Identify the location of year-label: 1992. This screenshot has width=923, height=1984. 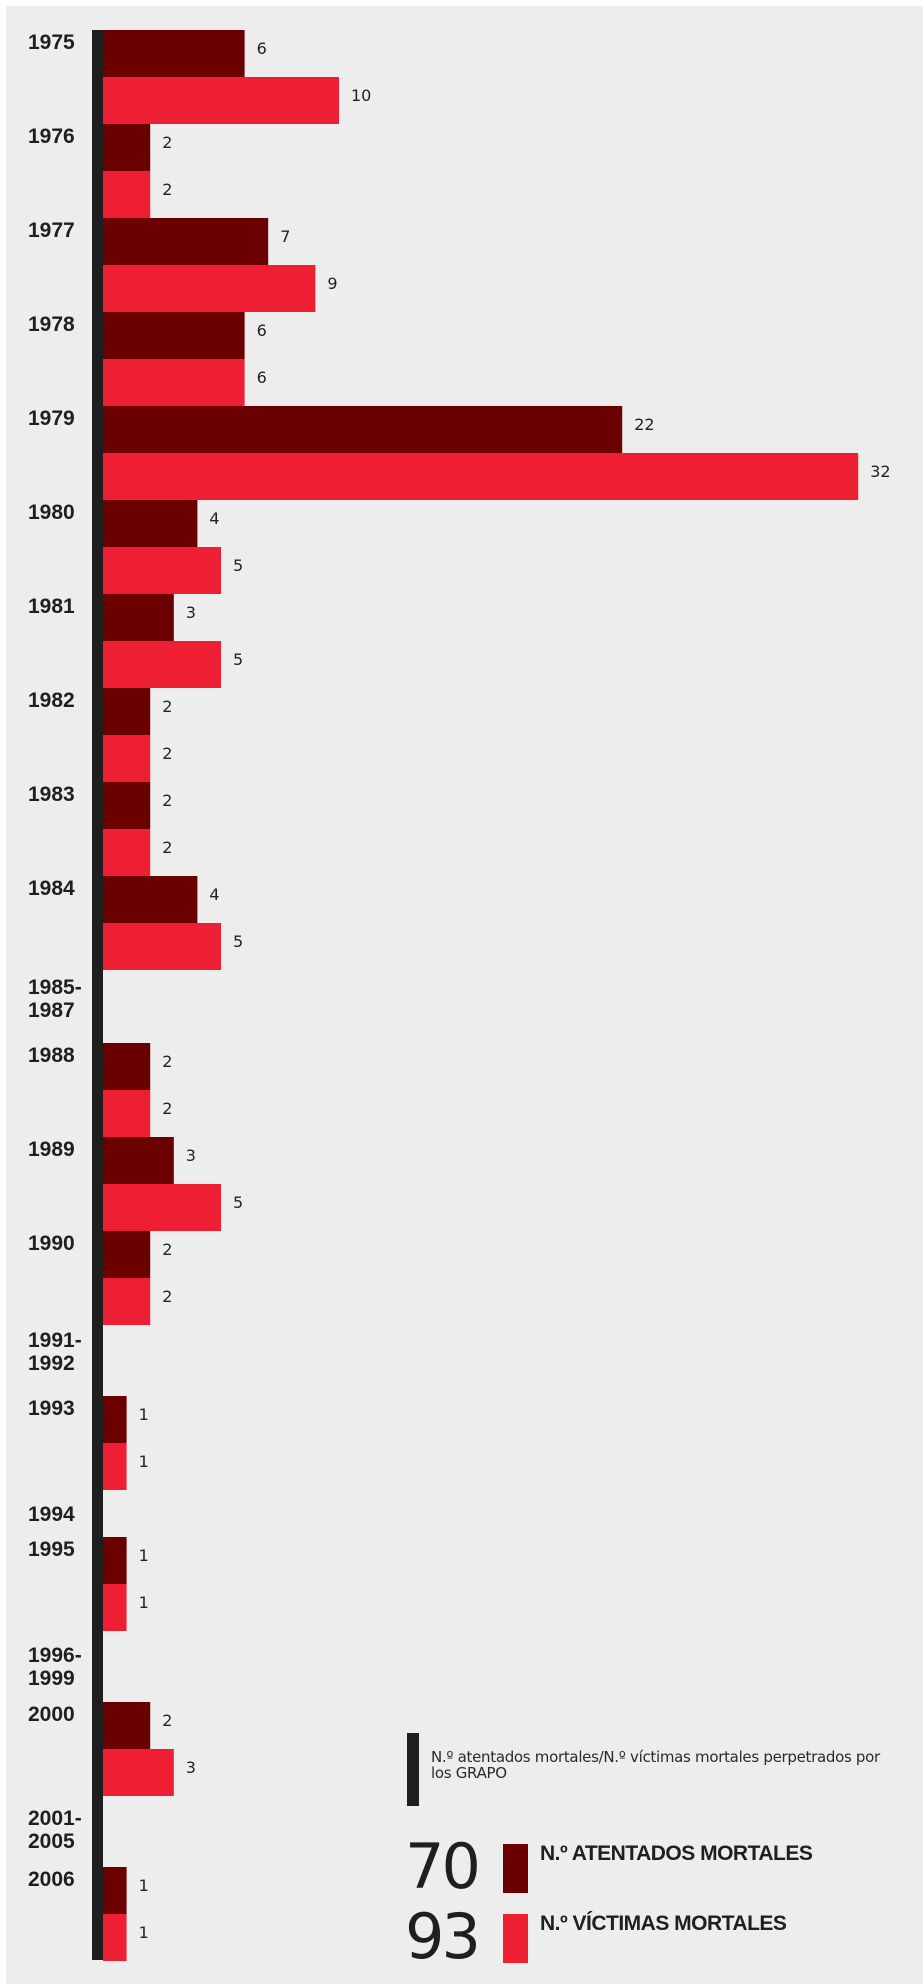
(51, 1363).